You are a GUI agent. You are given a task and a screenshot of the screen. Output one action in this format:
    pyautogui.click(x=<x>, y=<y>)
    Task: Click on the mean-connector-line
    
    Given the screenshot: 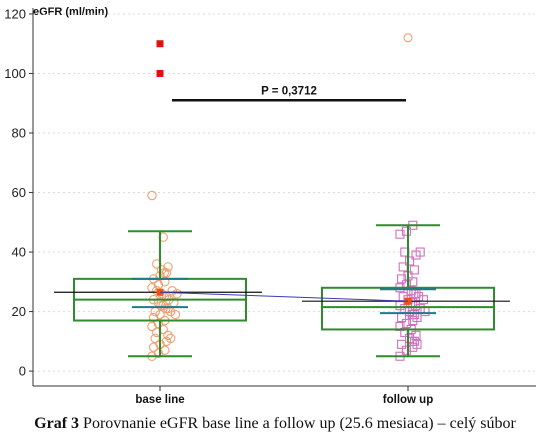 What is the action you would take?
    pyautogui.click(x=284, y=296)
    